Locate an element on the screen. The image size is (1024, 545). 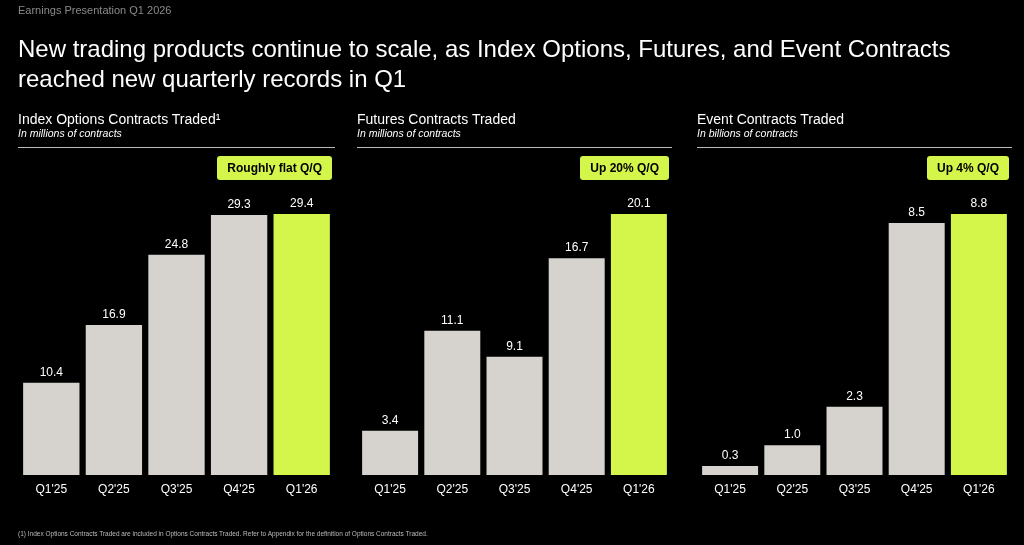
text: Earnings Presentation Q1 2026 is located at coordinates (95, 10).